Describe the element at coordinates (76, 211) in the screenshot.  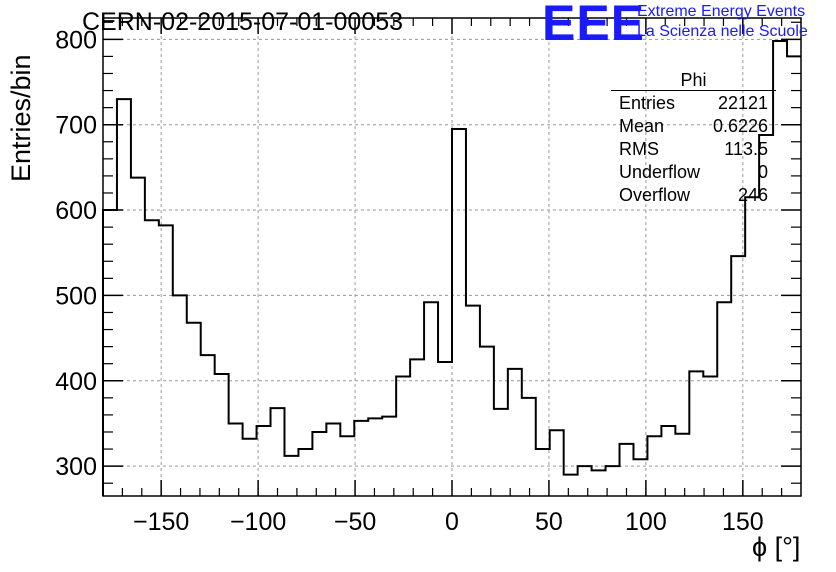
I see `y-tick-label: 600` at that location.